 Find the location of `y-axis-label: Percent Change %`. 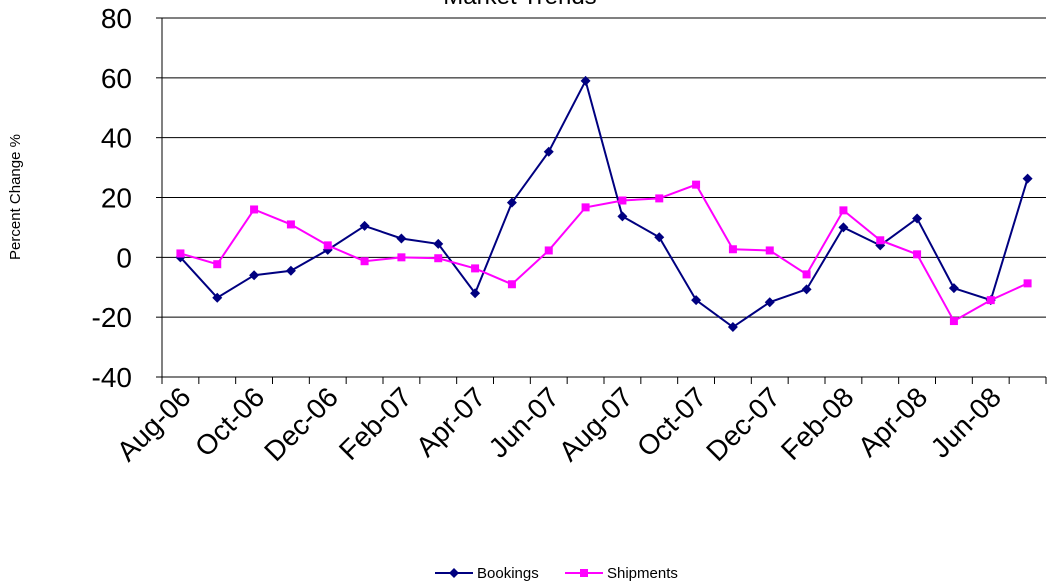

y-axis-label: Percent Change % is located at coordinates (15, 197).